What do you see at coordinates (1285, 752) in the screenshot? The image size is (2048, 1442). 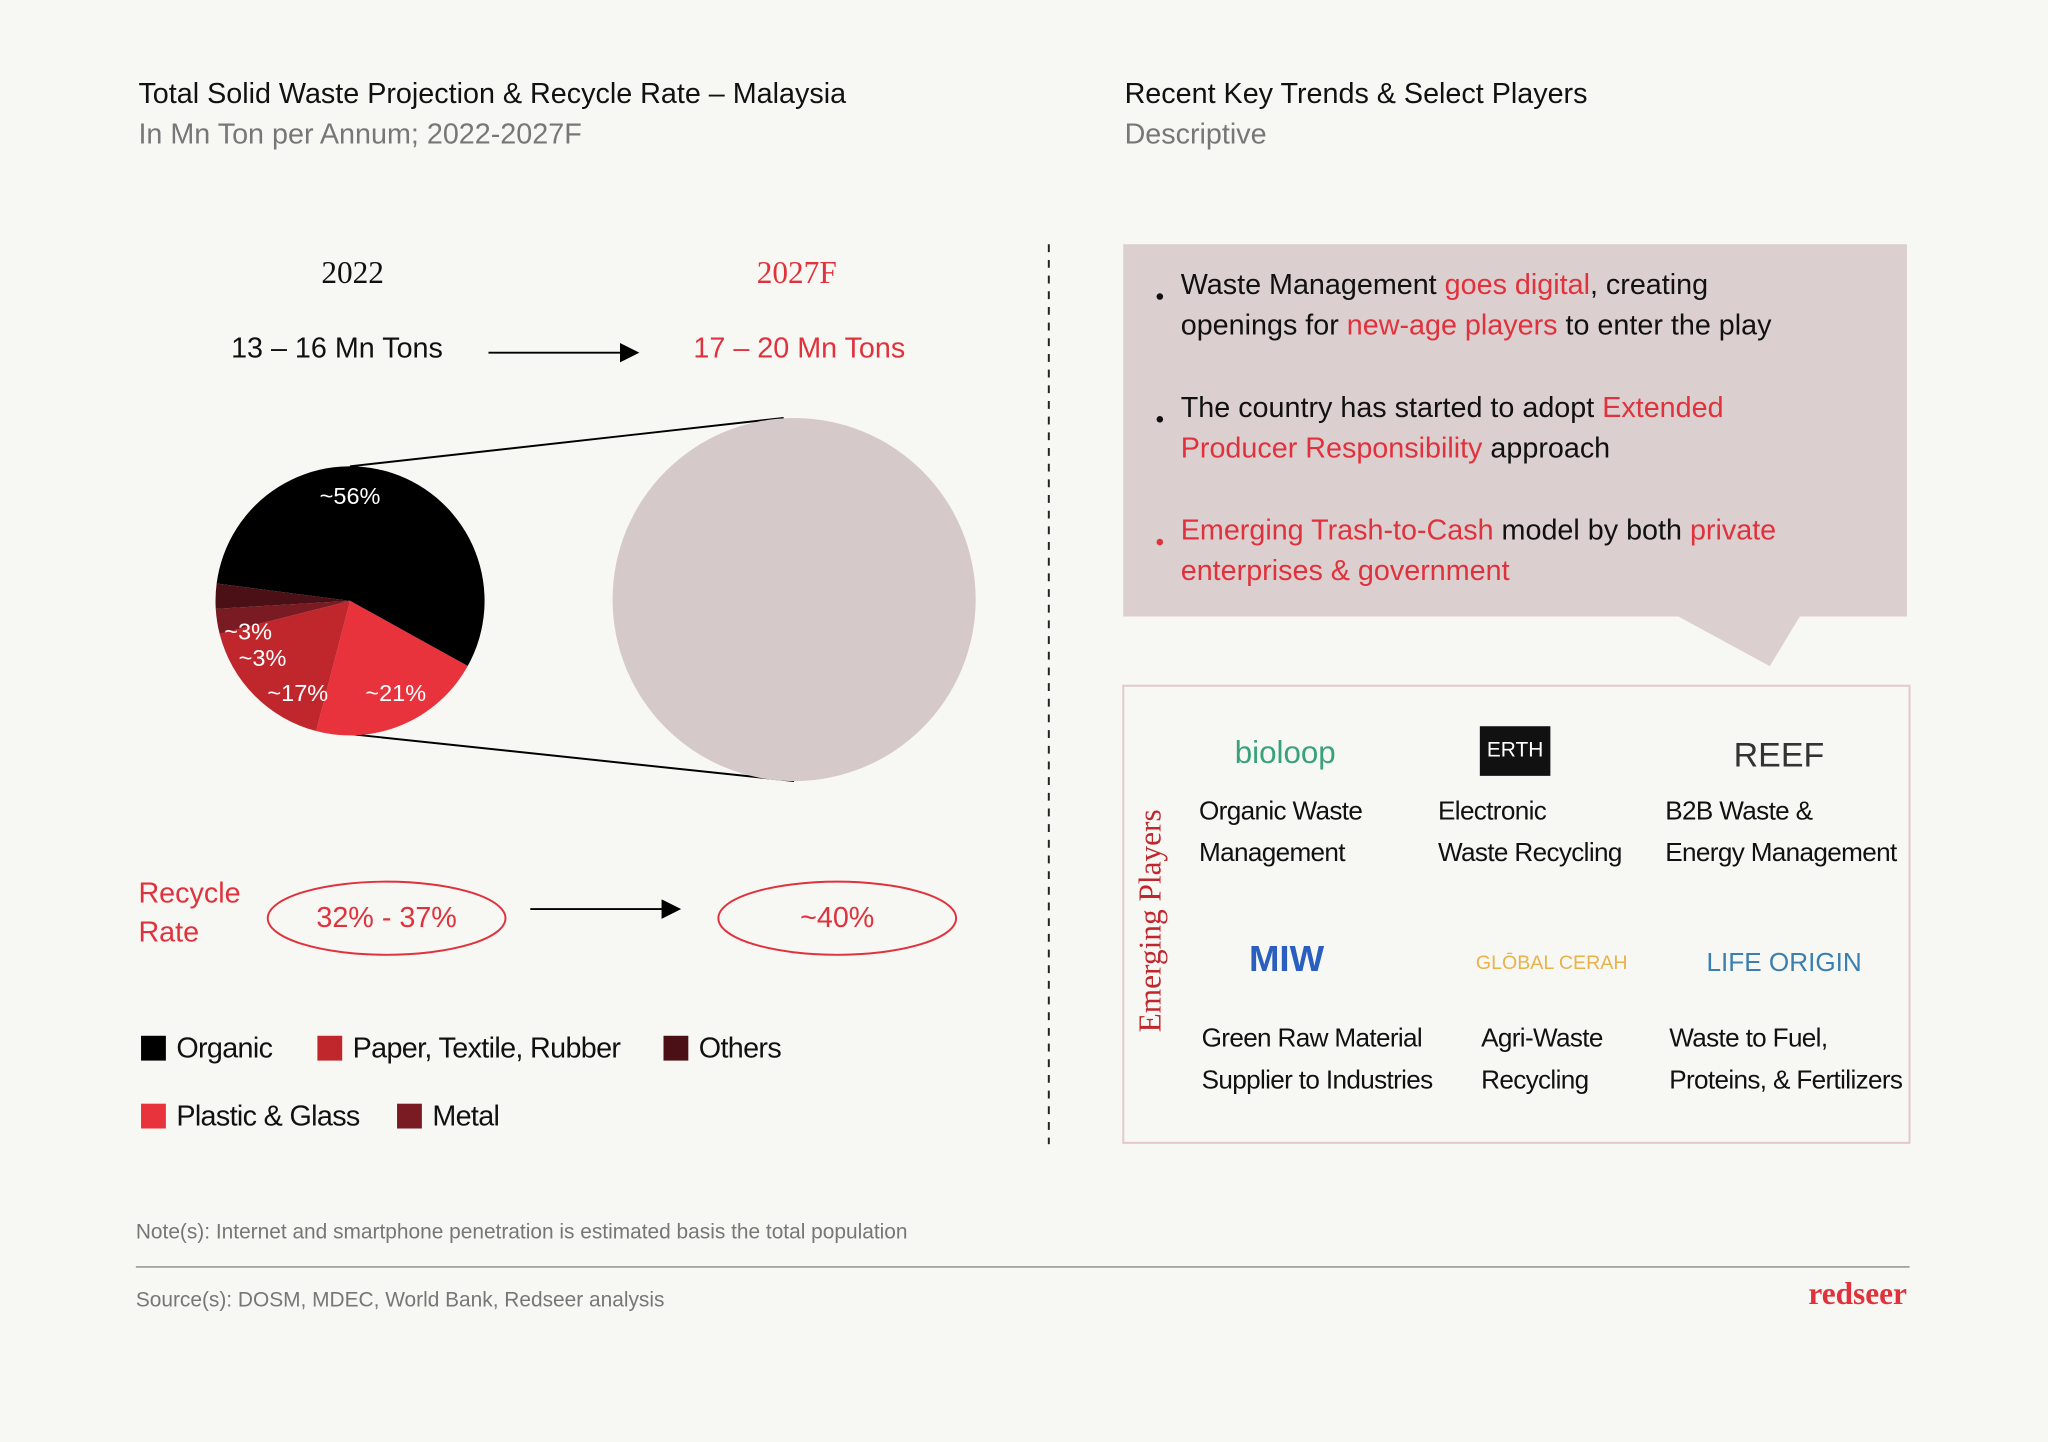 I see `player-logo: bioloop` at bounding box center [1285, 752].